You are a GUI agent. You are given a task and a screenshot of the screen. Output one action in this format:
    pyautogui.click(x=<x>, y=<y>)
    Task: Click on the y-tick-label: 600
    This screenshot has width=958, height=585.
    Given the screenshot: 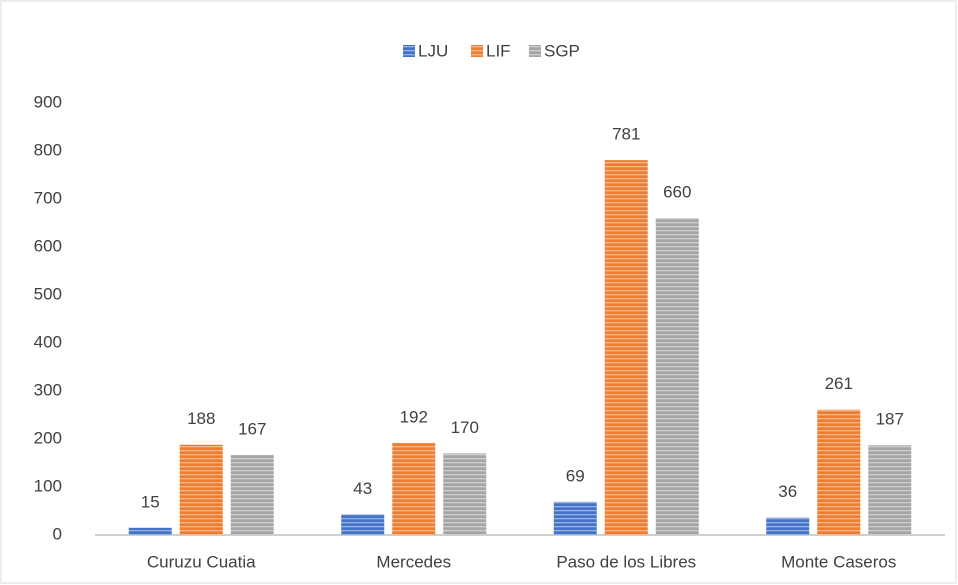 What is the action you would take?
    pyautogui.click(x=48, y=245)
    